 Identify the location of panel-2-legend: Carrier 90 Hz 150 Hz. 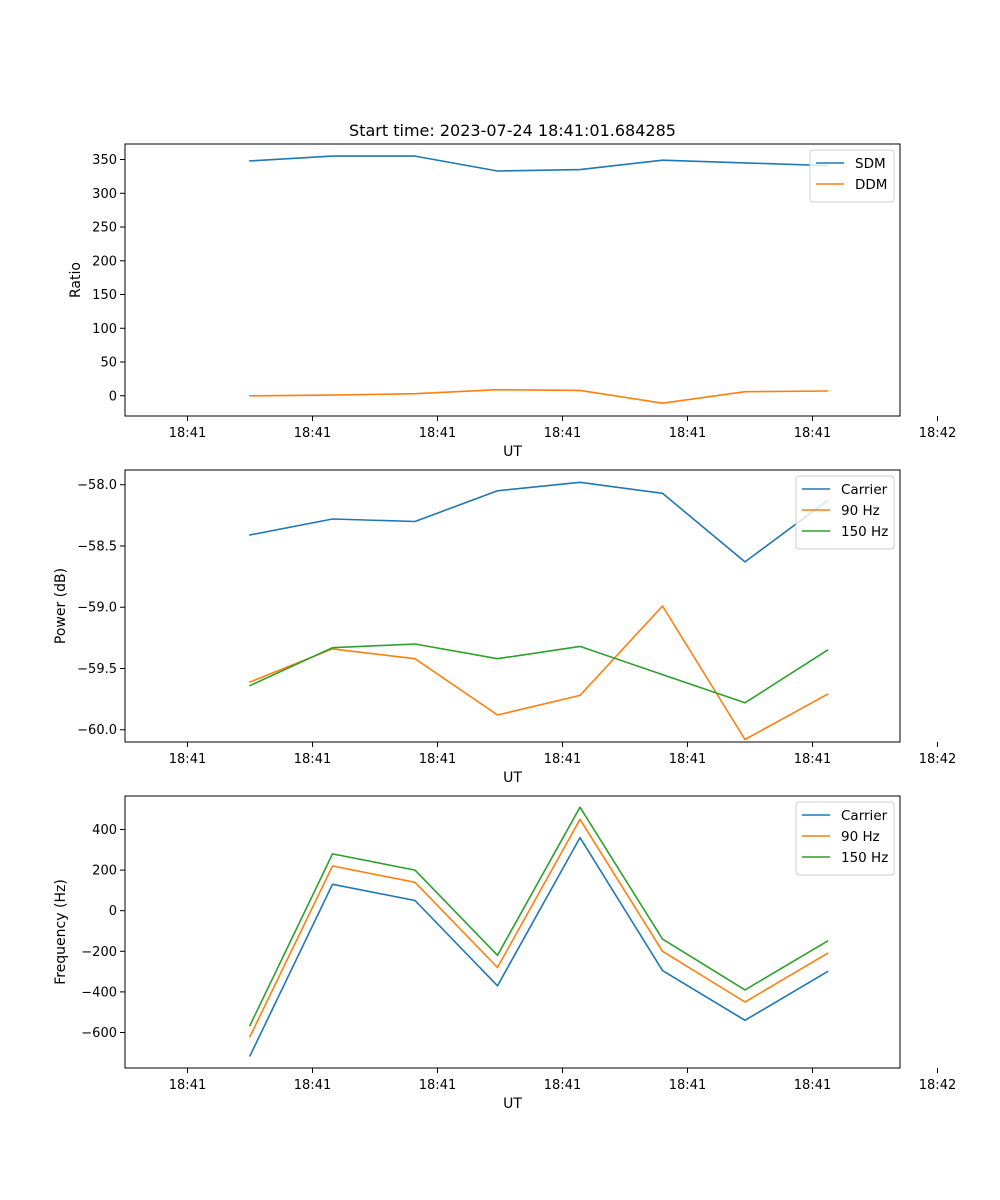
(845, 512).